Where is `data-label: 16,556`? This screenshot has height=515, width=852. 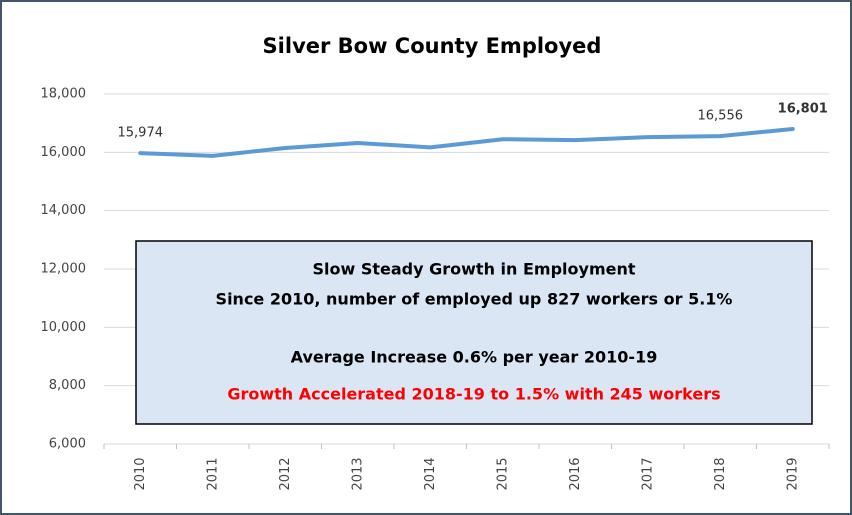 data-label: 16,556 is located at coordinates (721, 116).